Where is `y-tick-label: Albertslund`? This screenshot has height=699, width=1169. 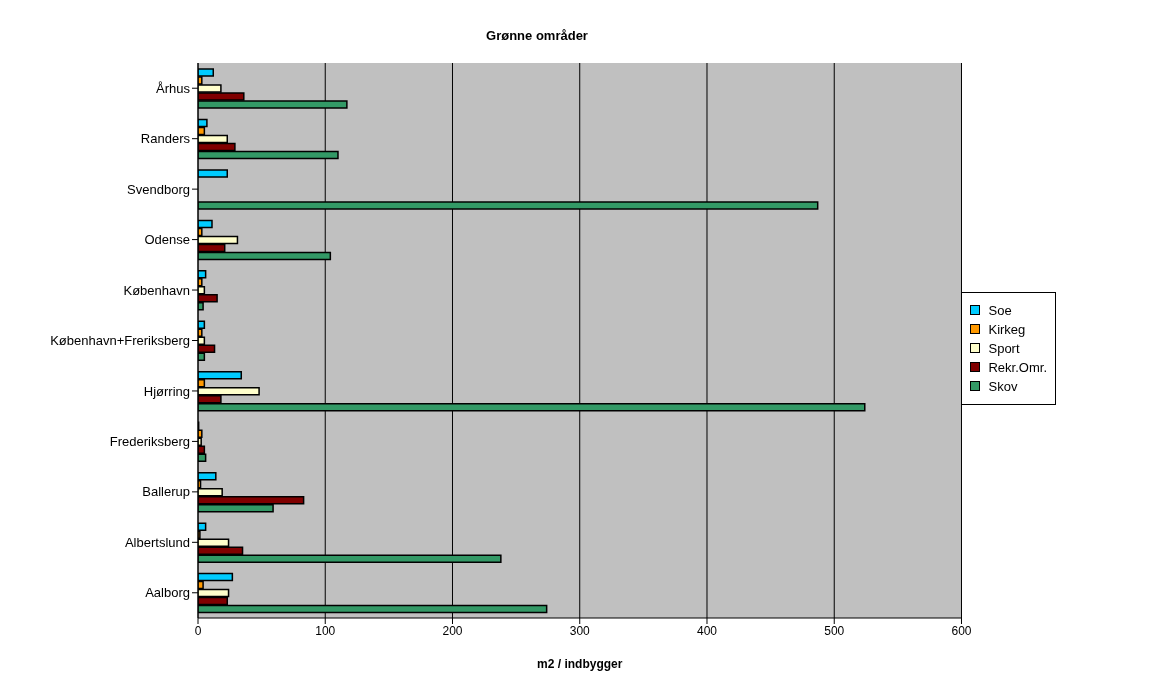
y-tick-label: Albertslund is located at coordinates (157, 542).